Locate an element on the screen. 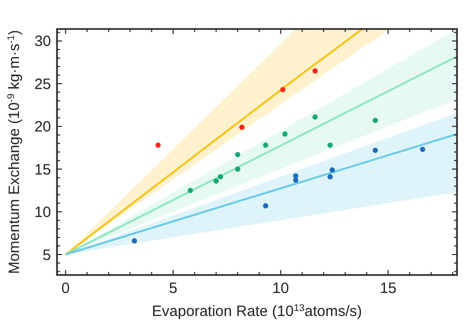 Image resolution: width=475 pixels, height=327 pixels. x-axis-title: Evaporation Rate (10$^{13}$atoms/s) is located at coordinates (257, 311).